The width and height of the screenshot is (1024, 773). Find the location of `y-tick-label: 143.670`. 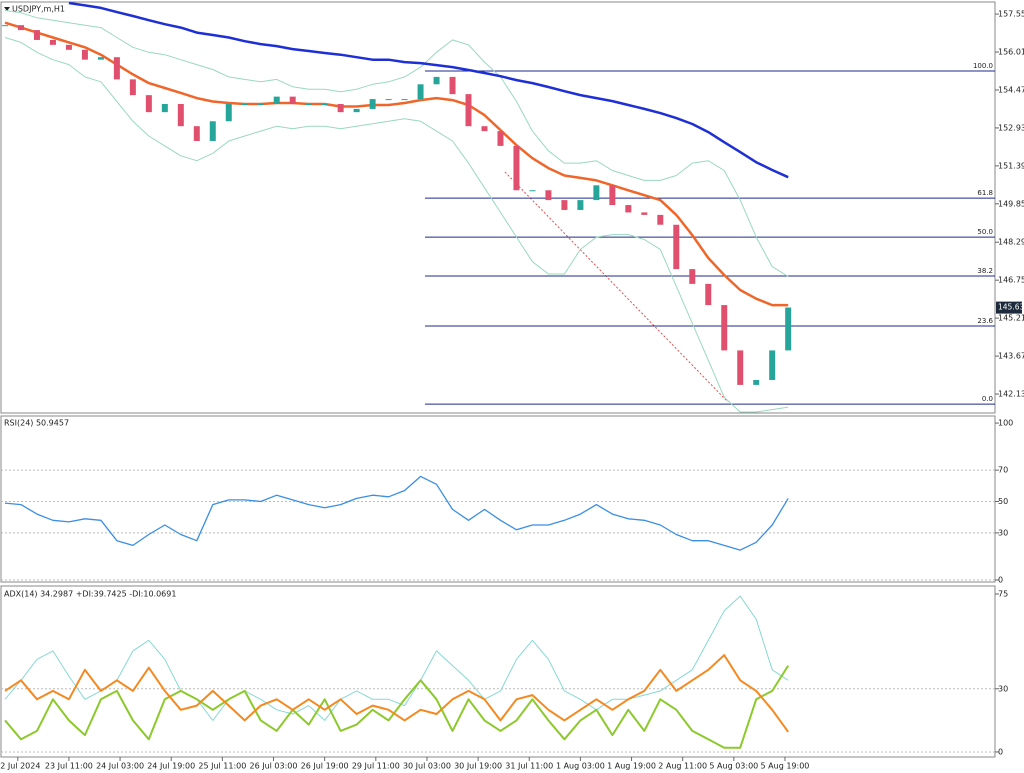

y-tick-label: 143.670 is located at coordinates (1011, 356).